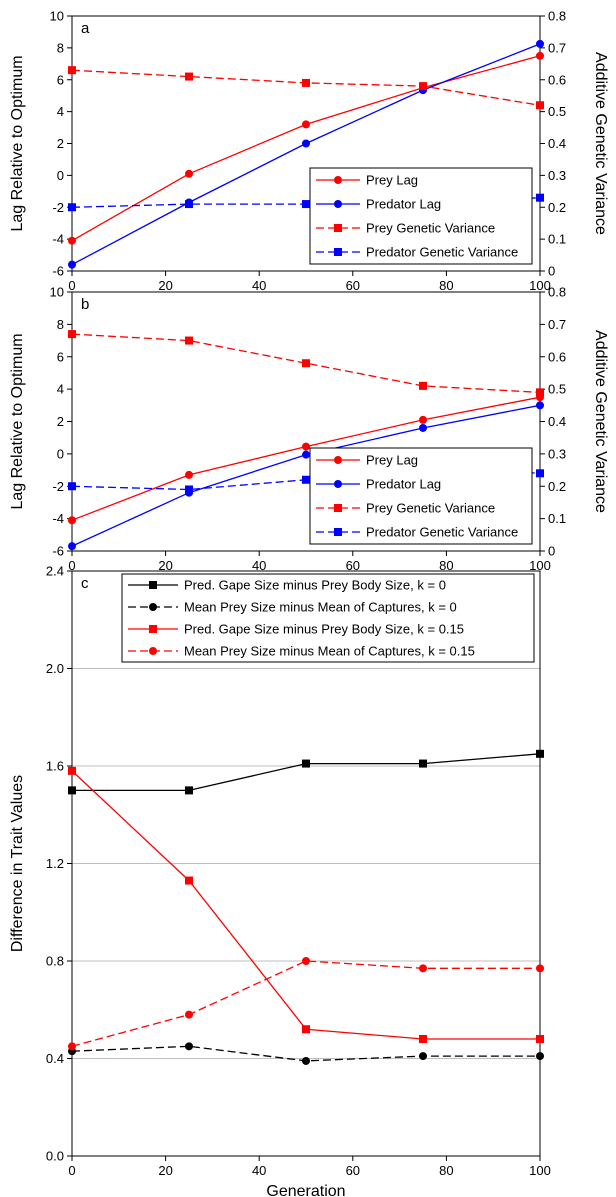 The height and width of the screenshot is (1197, 616). I want to click on y-tick-label: 0.4, so click(55, 1058).